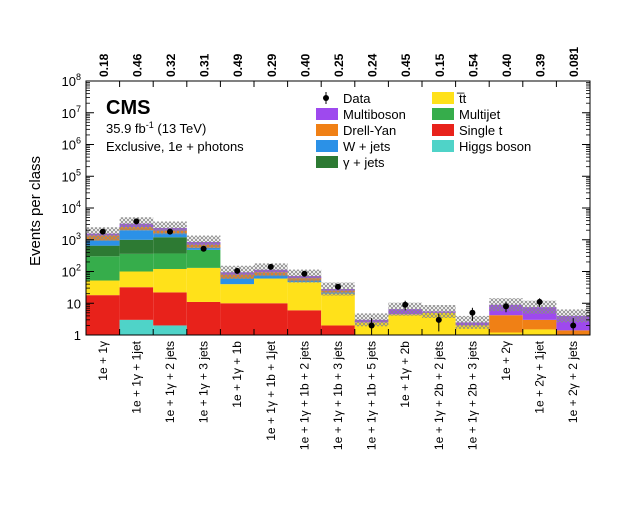 The image size is (623, 531). Describe the element at coordinates (71, 175) in the screenshot. I see `y-tick-label: 10⁵` at that location.